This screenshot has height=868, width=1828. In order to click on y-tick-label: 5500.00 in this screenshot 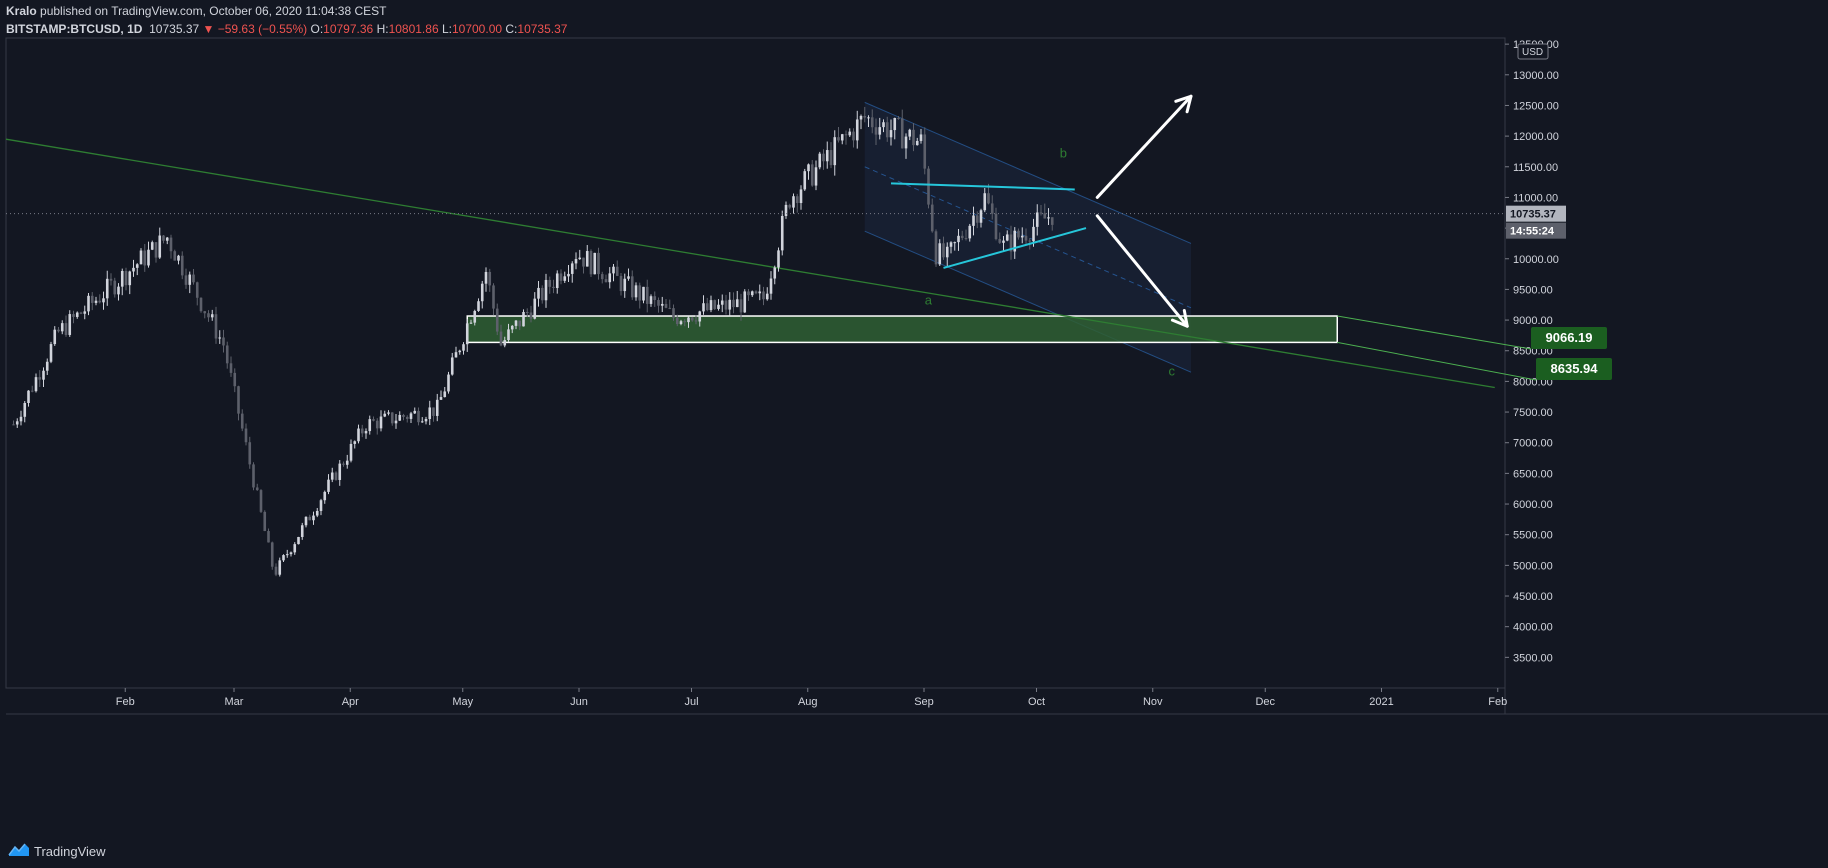, I will do `click(1533, 536)`.